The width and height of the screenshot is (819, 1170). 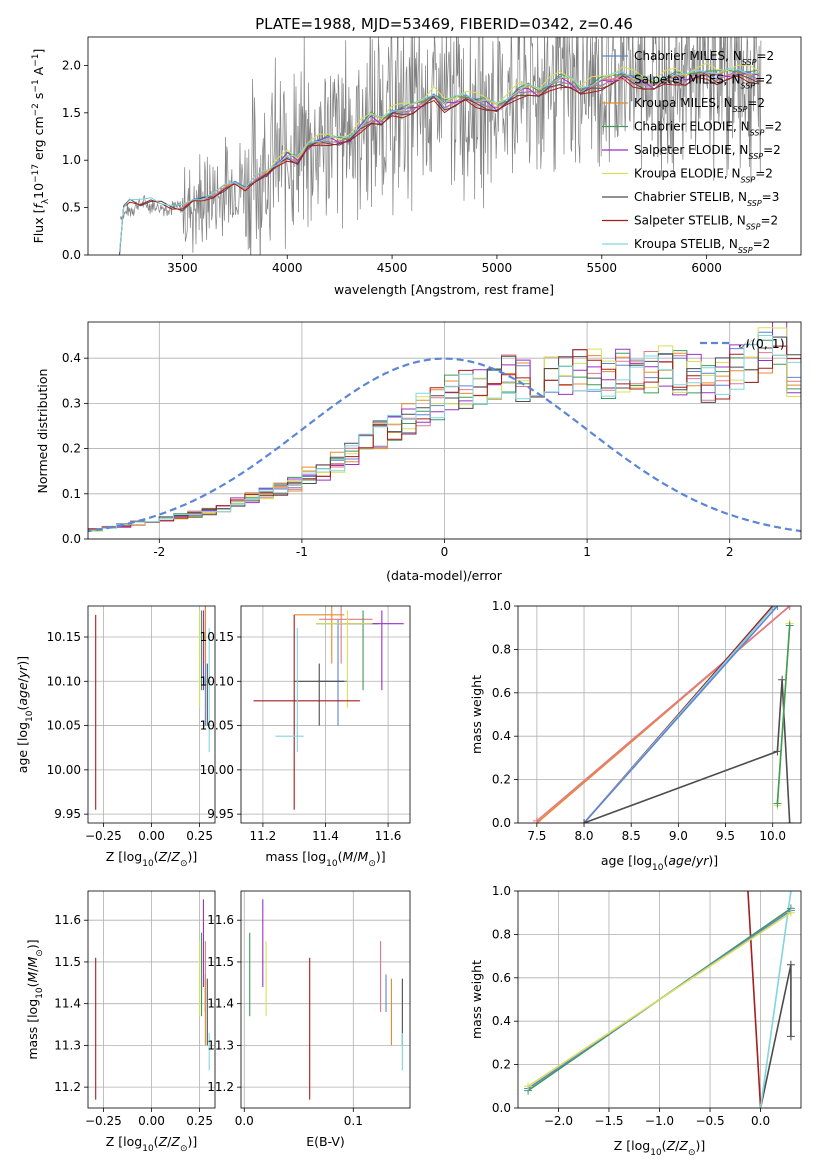 What do you see at coordinates (67, 1087) in the screenshot?
I see `y-tick-label: 11.2` at bounding box center [67, 1087].